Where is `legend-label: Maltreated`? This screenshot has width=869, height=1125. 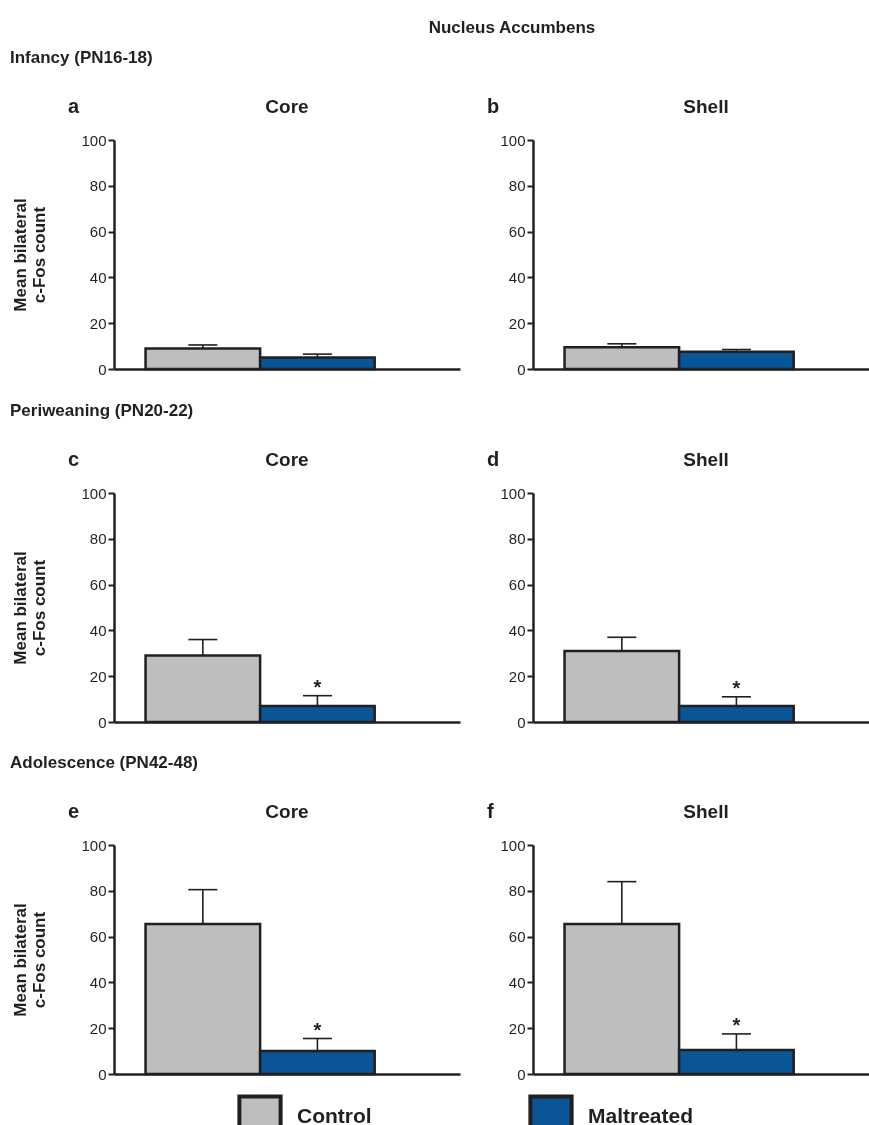
legend-label: Maltreated is located at coordinates (641, 1114).